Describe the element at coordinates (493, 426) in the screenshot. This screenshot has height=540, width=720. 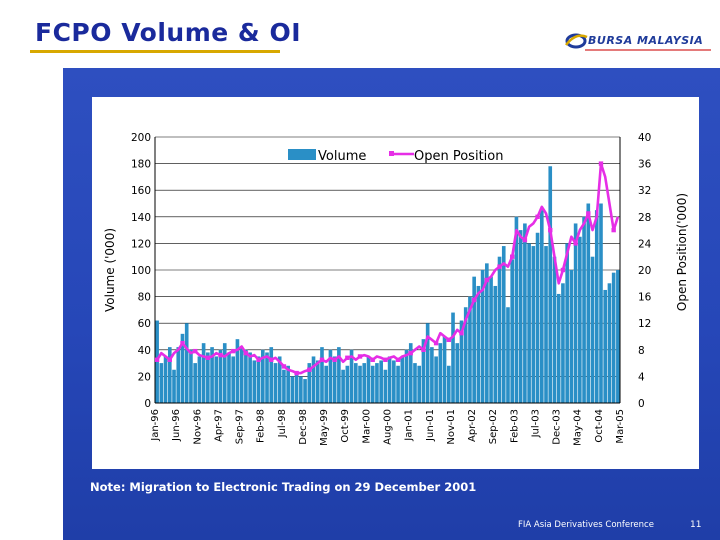
I see `x-tick-label: Sep-02` at that location.